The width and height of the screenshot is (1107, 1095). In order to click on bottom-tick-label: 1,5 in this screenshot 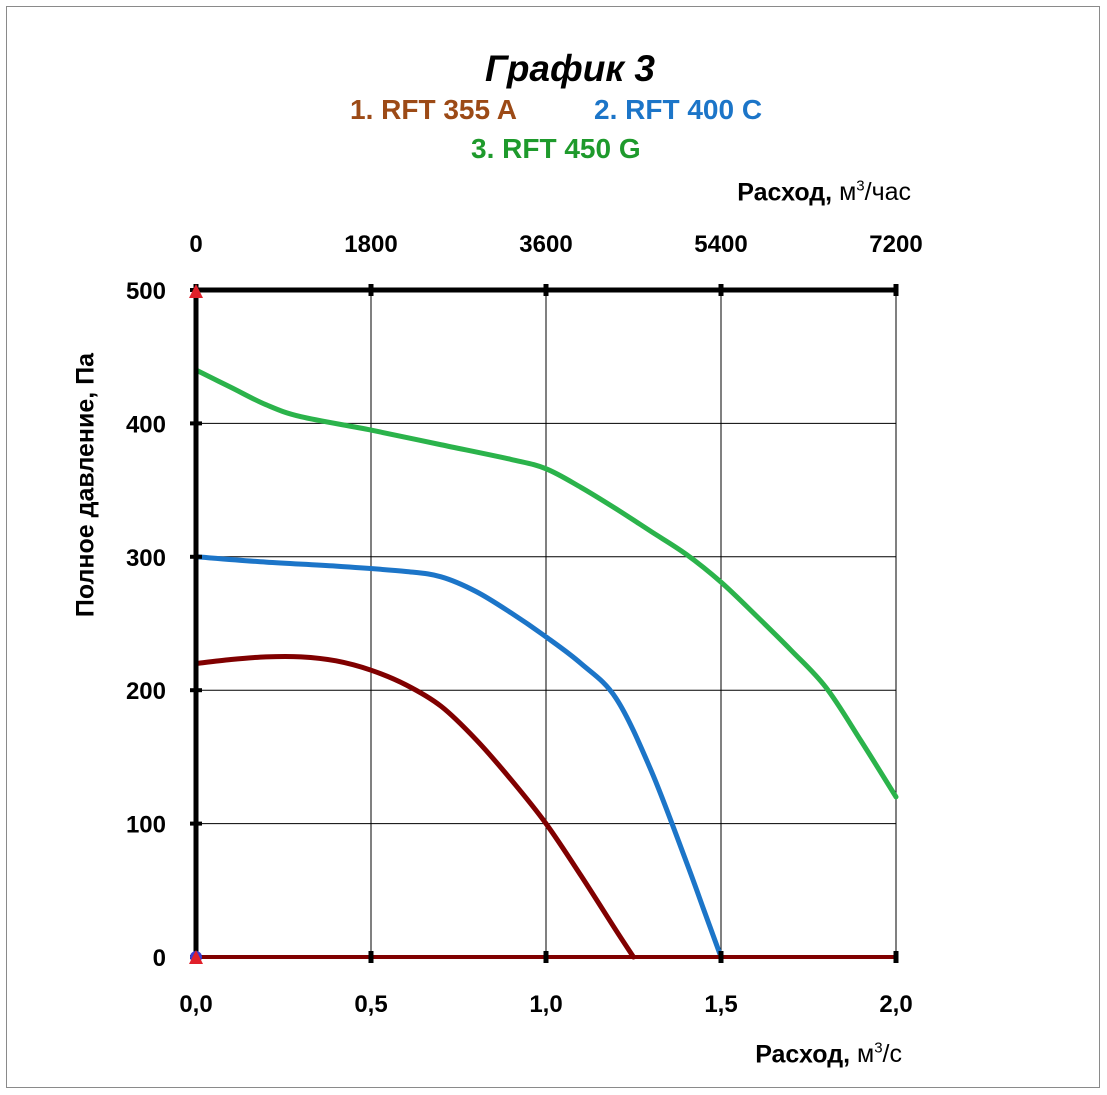, I will do `click(720, 1004)`.